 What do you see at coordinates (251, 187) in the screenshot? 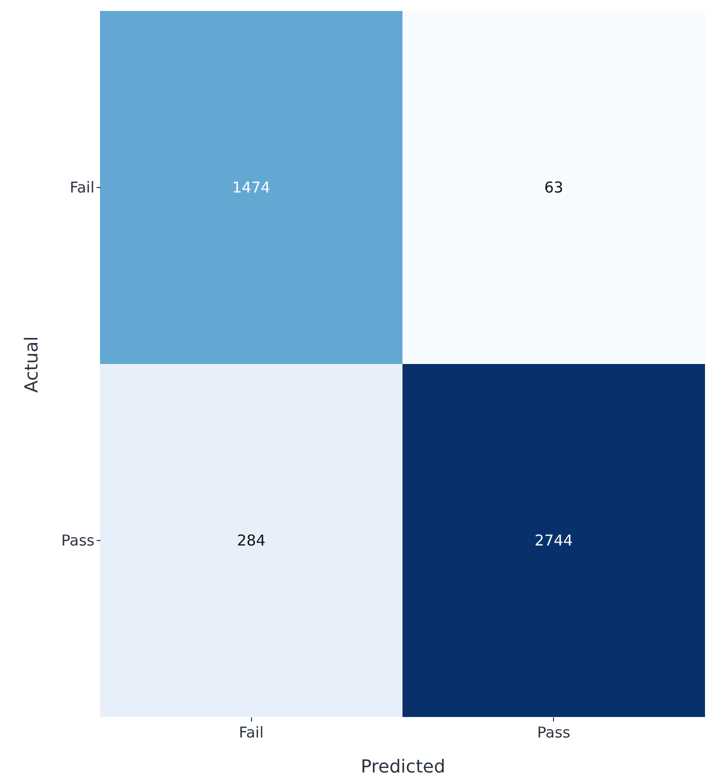
I see `data-label: 1474` at bounding box center [251, 187].